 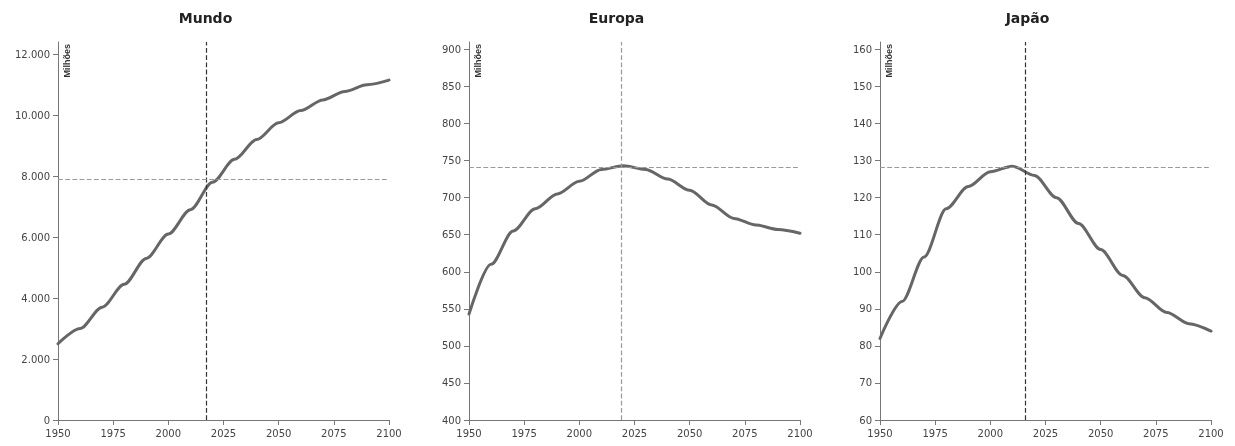 I want to click on y-tick-label: 0, so click(x=46, y=420).